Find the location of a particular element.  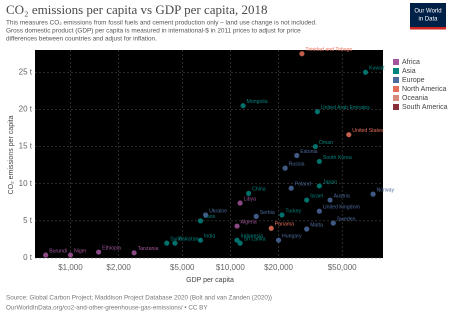

point-label: Kuwait is located at coordinates (377, 69).